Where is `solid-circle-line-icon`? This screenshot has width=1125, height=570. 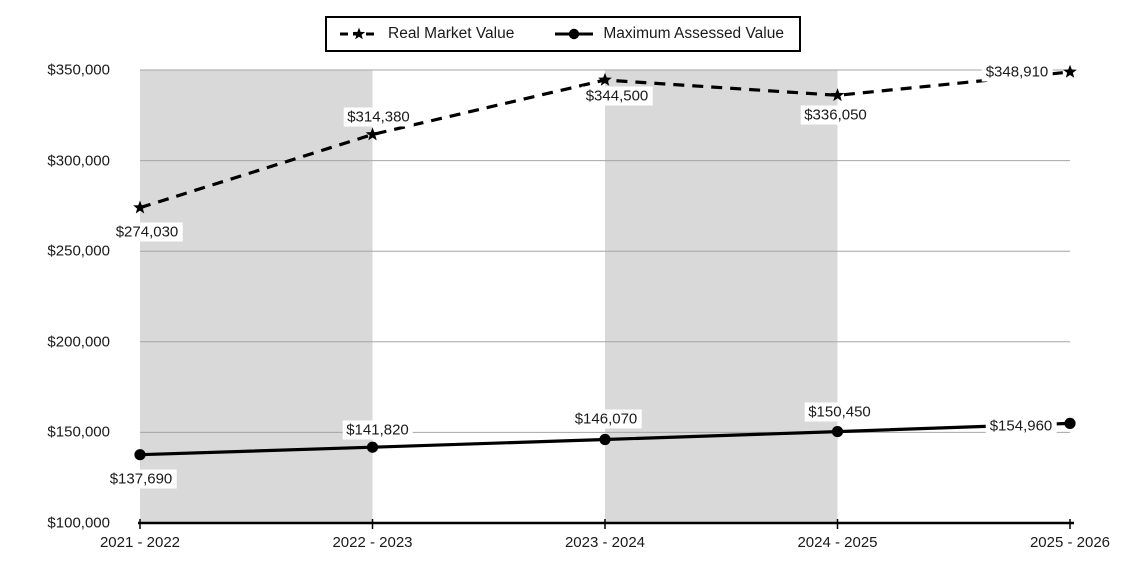
solid-circle-line-icon is located at coordinates (574, 34).